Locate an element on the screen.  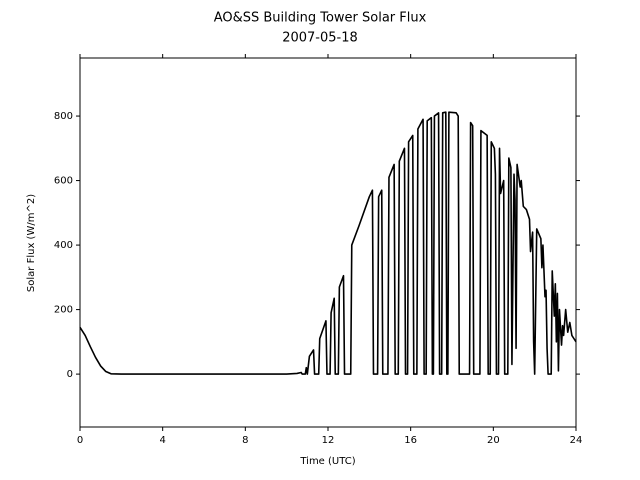
y-tick-label: 200 is located at coordinates (63, 310).